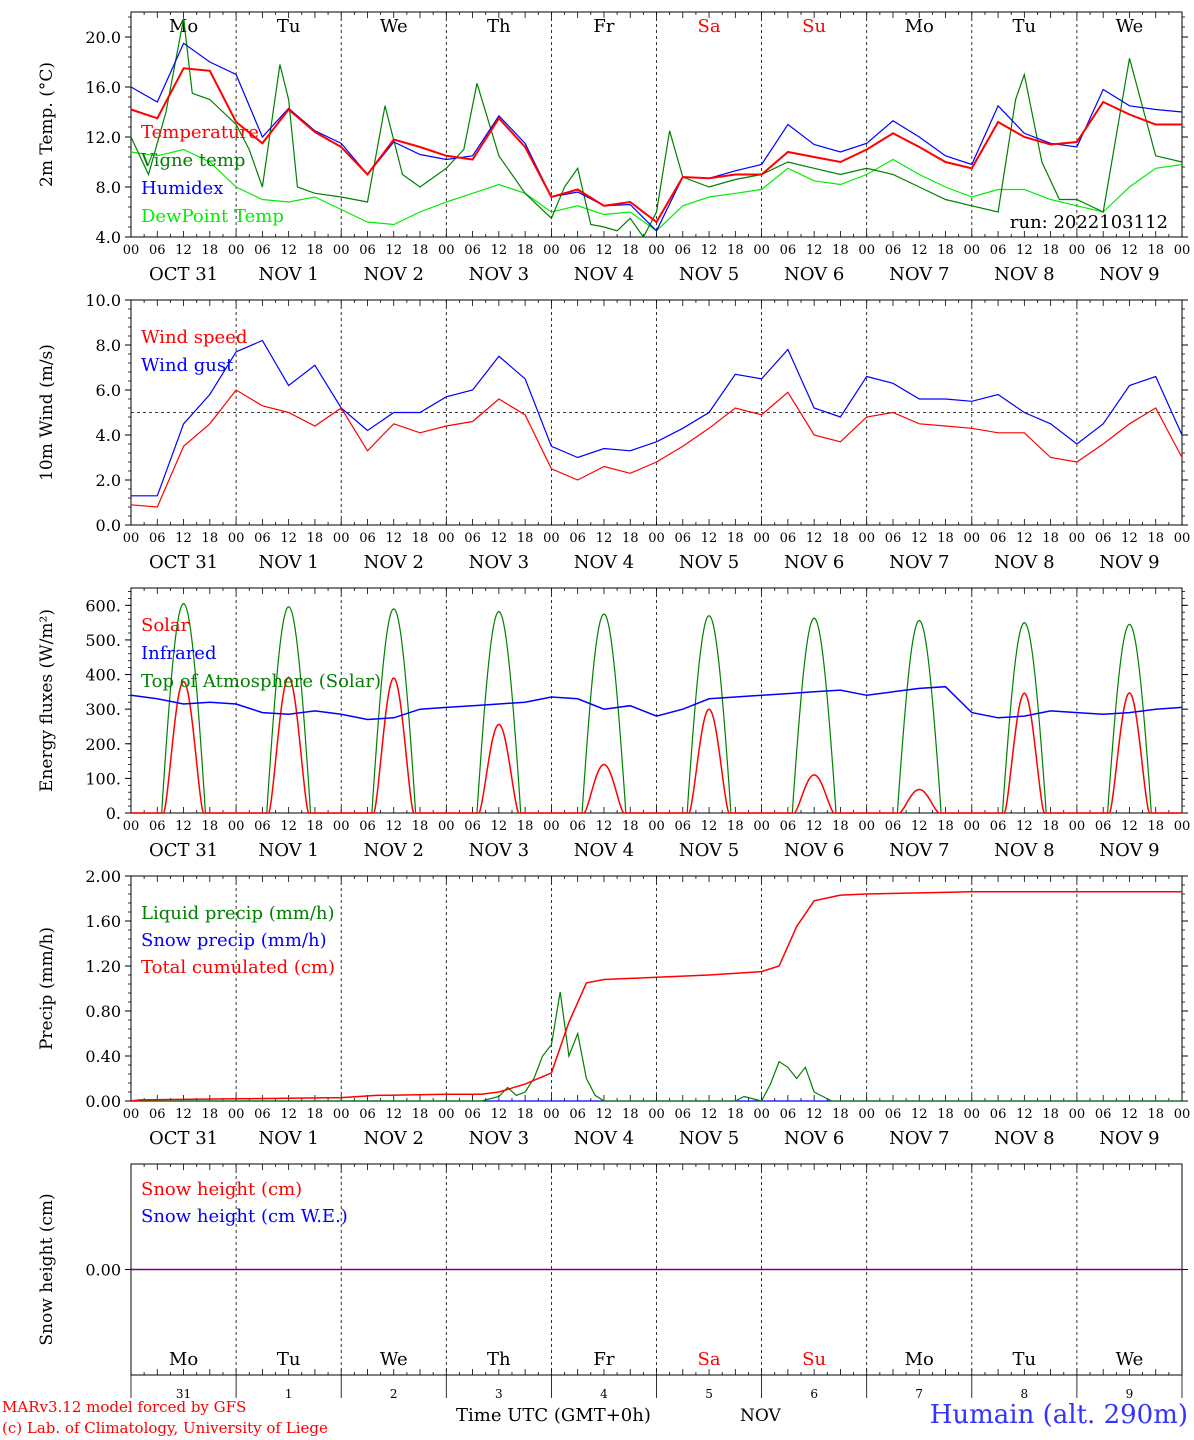 This screenshot has height=1440, width=1194. What do you see at coordinates (656, 996) in the screenshot?
I see `total-cumulated-line` at bounding box center [656, 996].